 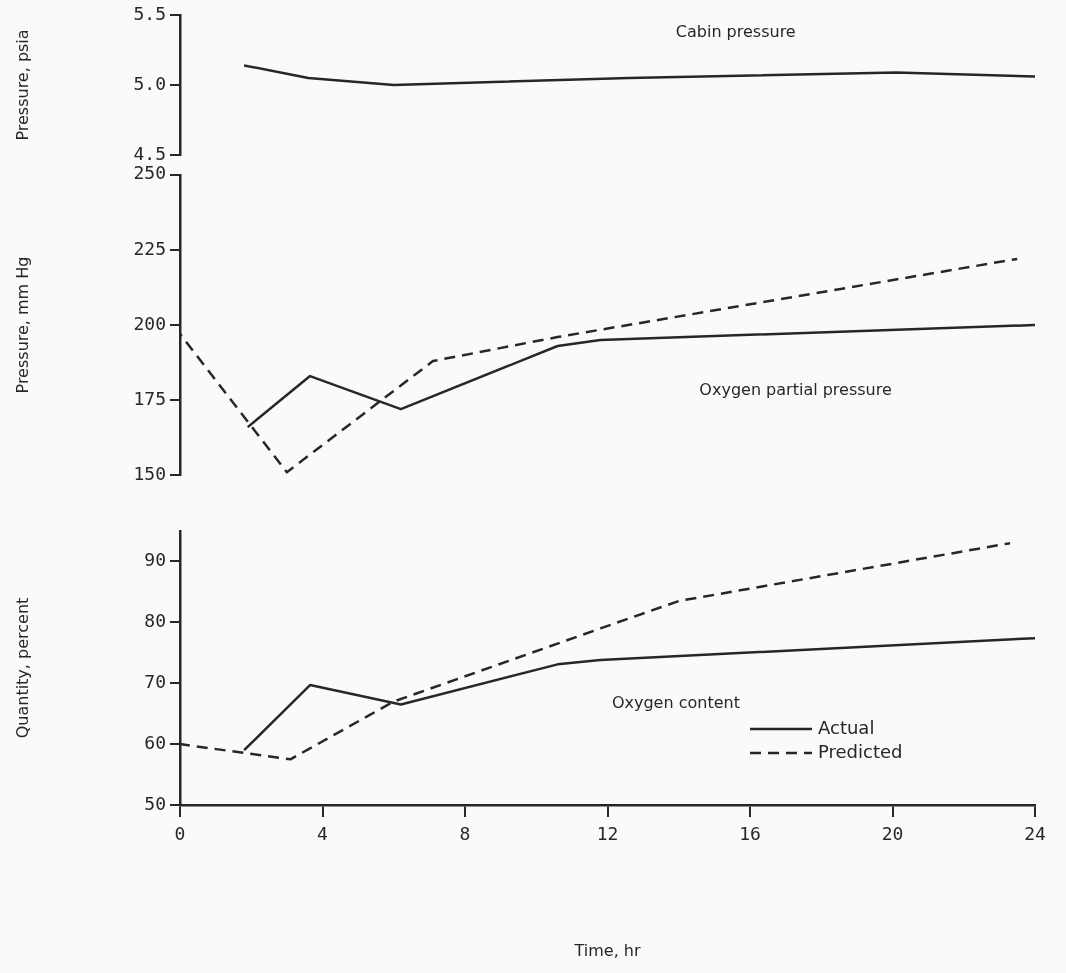 What do you see at coordinates (149, 153) in the screenshot?
I see `y-tick-label: 4.5` at bounding box center [149, 153].